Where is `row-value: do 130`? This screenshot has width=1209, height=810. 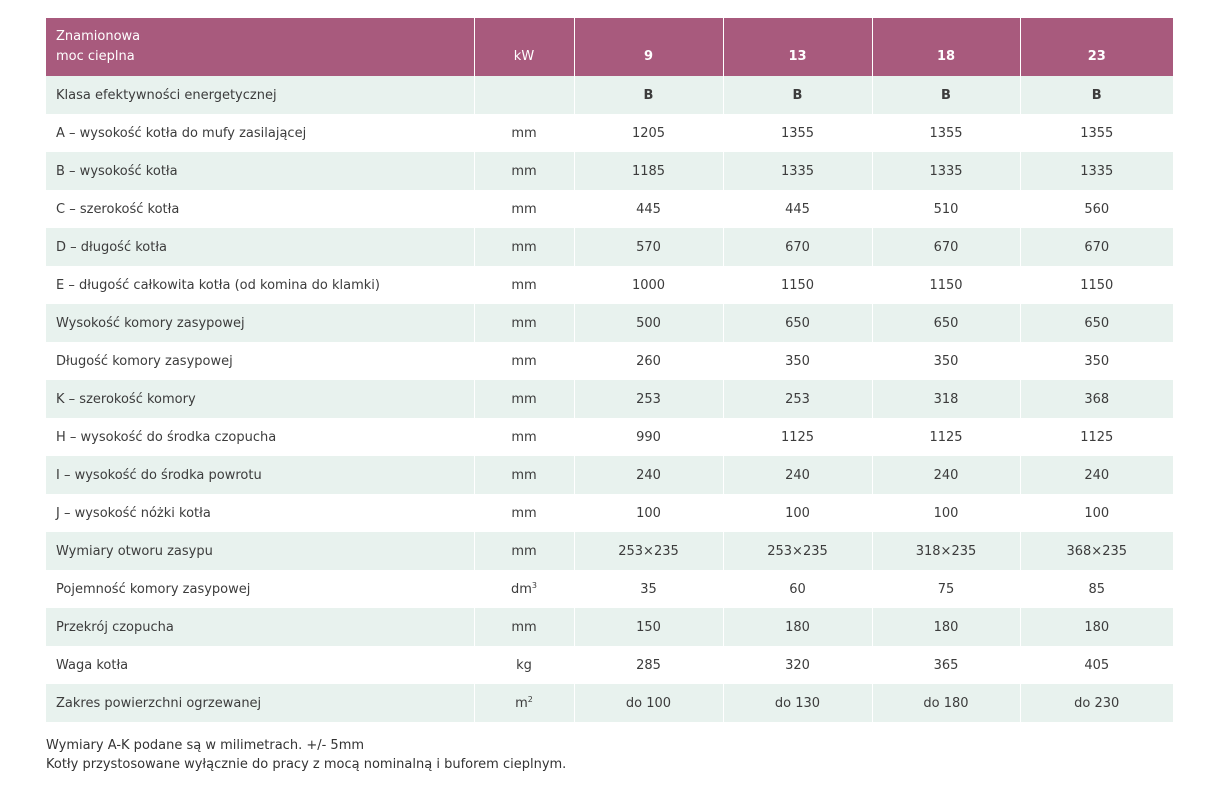
row-value: do 130 is located at coordinates (797, 703).